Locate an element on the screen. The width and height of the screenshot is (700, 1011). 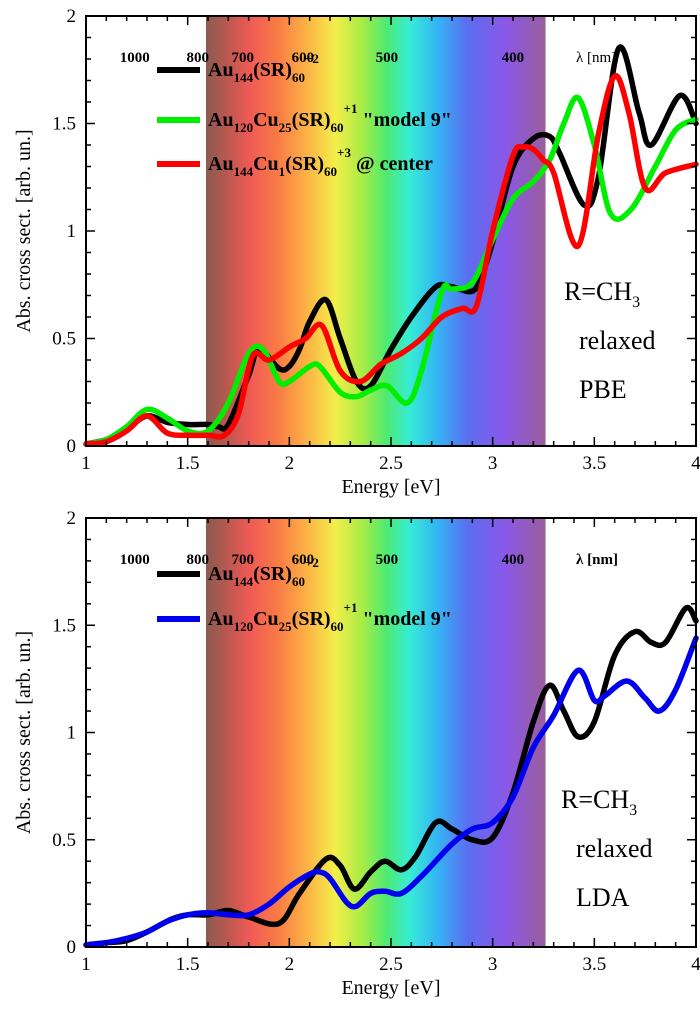
legend-entry: Au144Cu1(SR)60+3 @ center is located at coordinates (320, 162).